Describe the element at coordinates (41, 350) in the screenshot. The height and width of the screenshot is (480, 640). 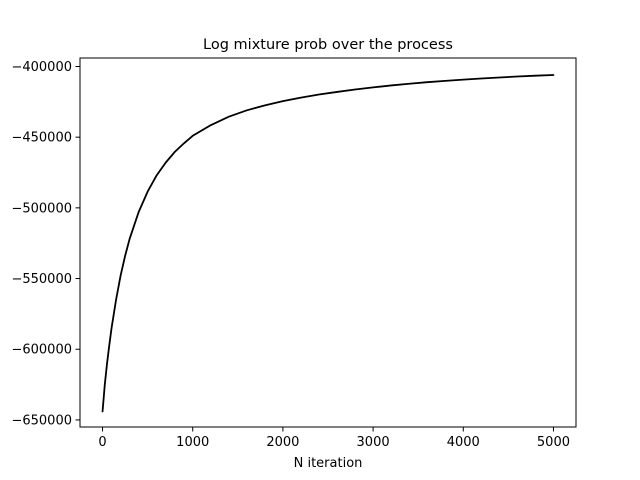
I see `y-tick-label: −600000` at that location.